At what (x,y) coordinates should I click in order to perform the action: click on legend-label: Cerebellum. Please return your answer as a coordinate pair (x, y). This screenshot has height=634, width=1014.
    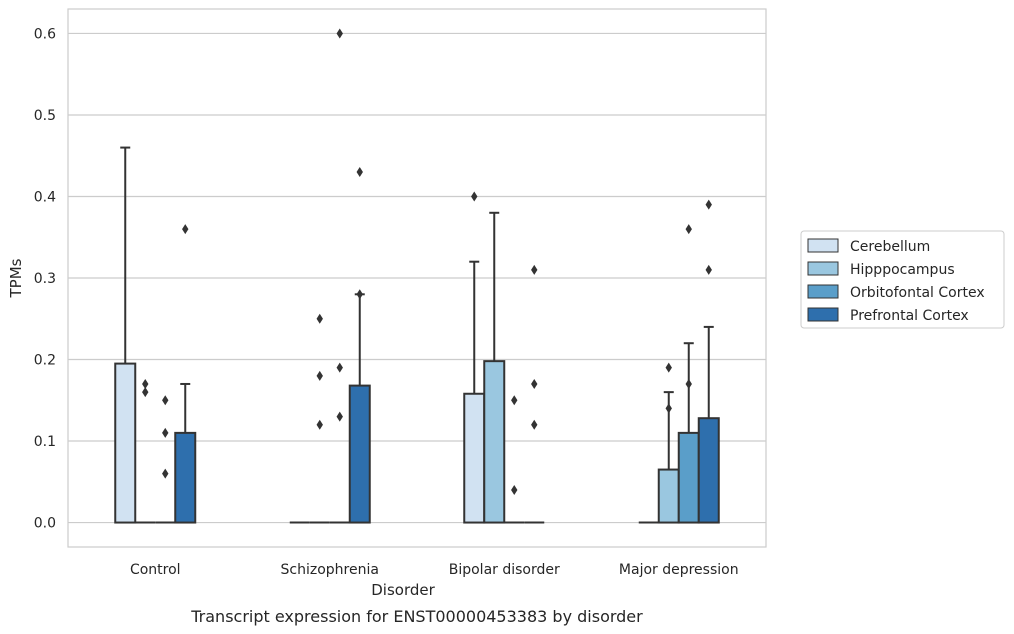
    Looking at the image, I should click on (890, 247).